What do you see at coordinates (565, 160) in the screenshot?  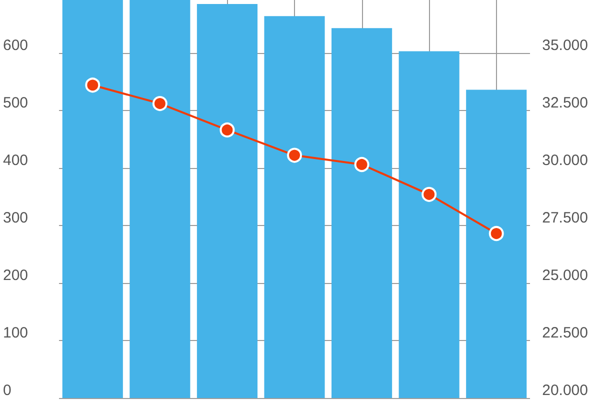 I see `y2-tick-label: 30.000` at bounding box center [565, 160].